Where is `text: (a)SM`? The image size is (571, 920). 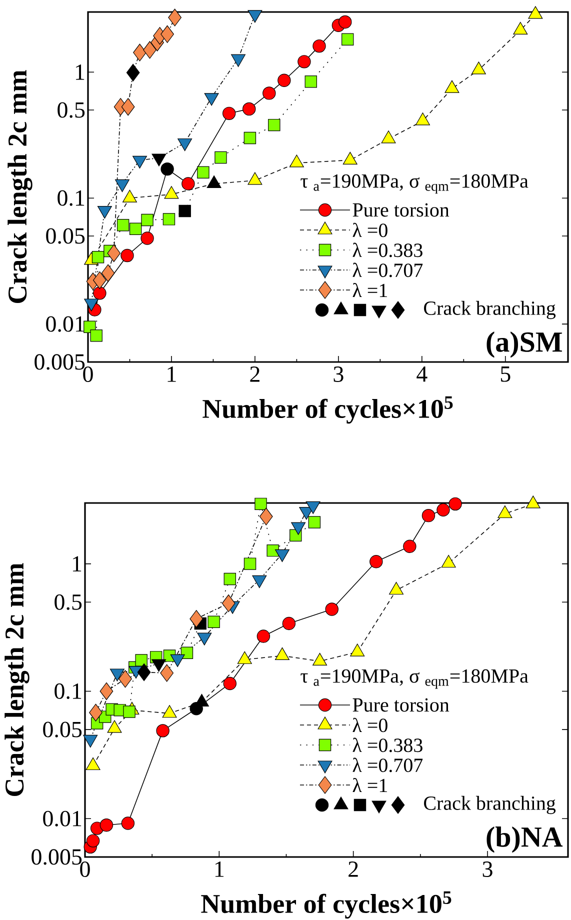 text: (a)SM is located at coordinates (524, 344).